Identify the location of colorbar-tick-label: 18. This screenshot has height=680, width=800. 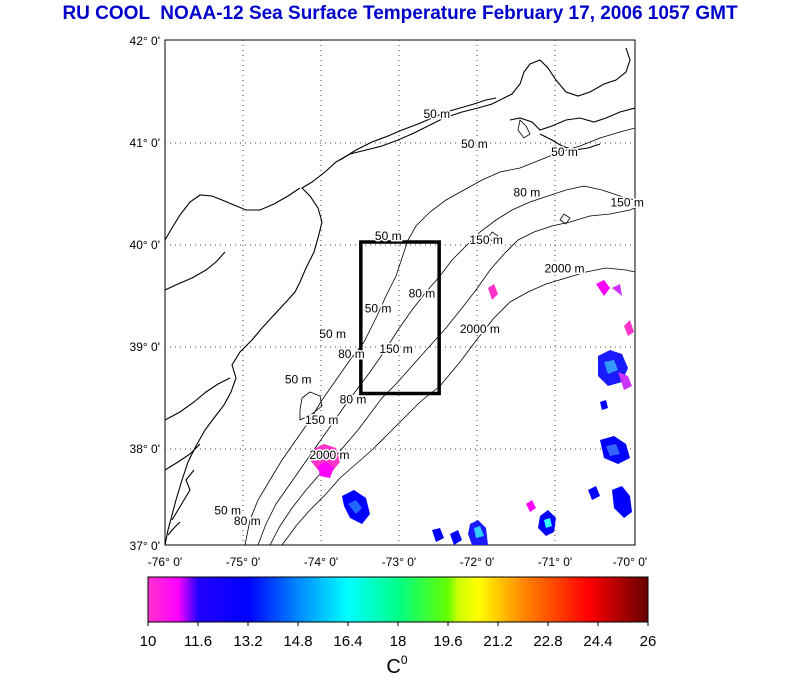
(398, 641).